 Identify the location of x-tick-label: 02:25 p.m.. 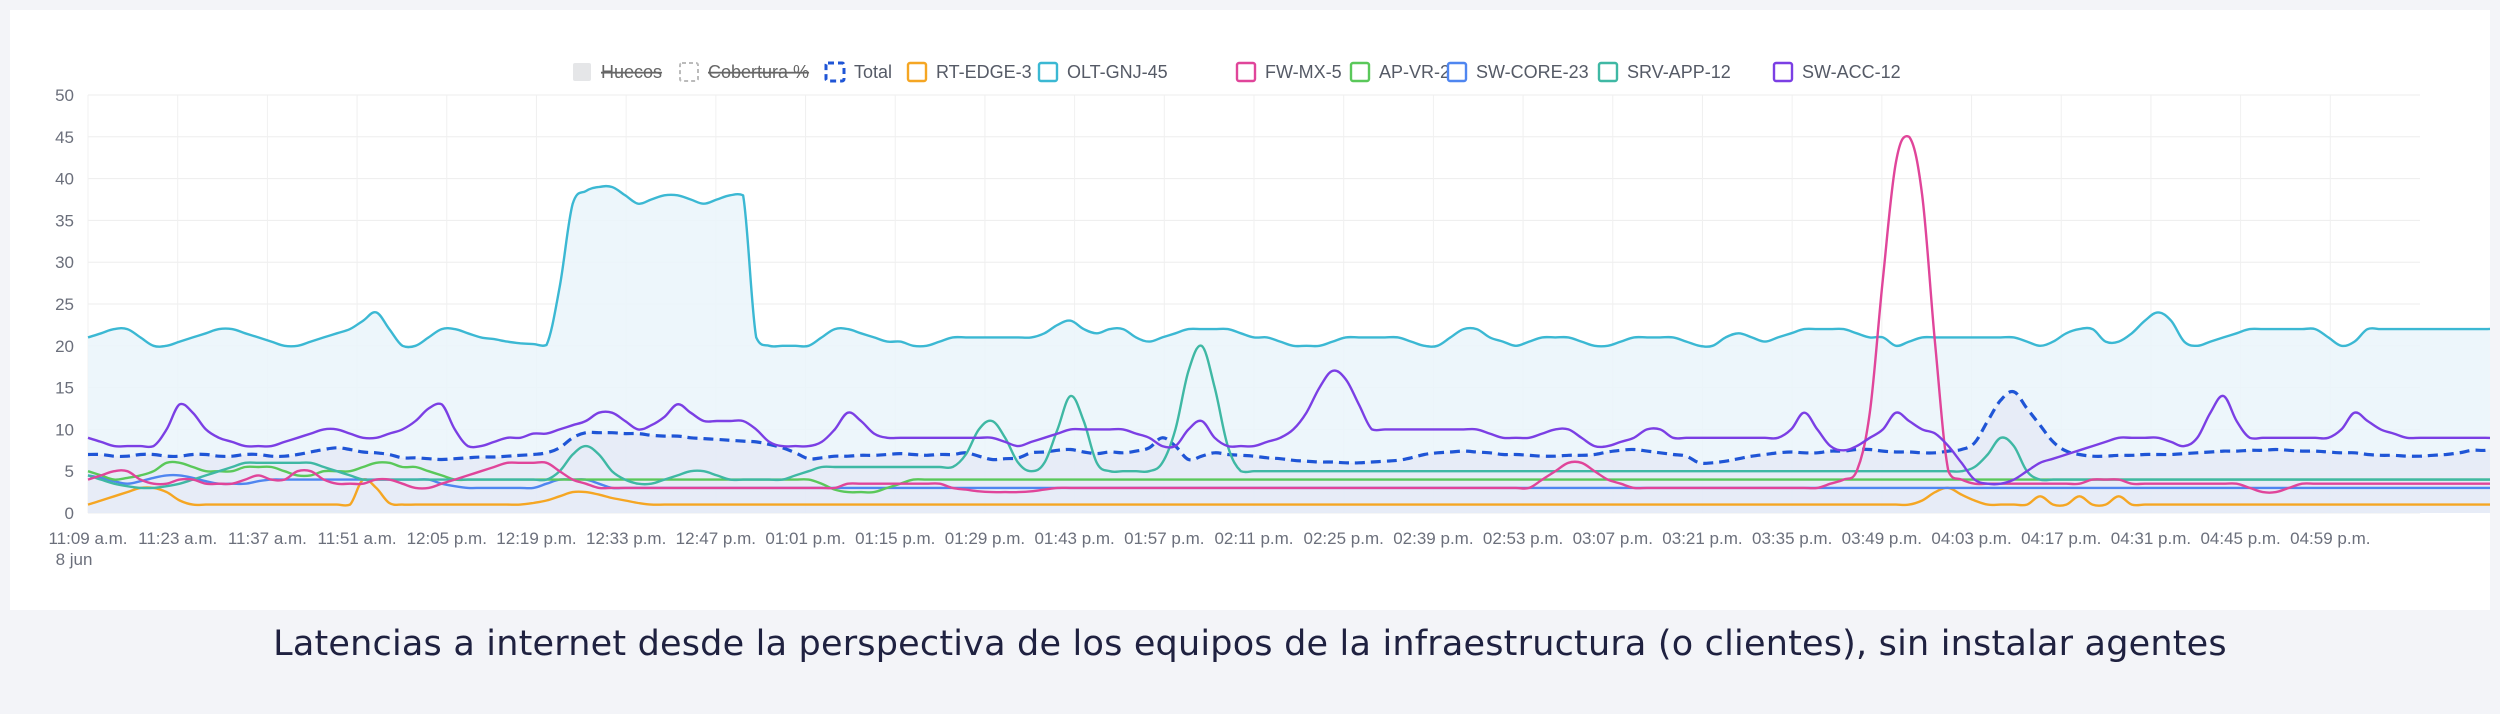
(1344, 538).